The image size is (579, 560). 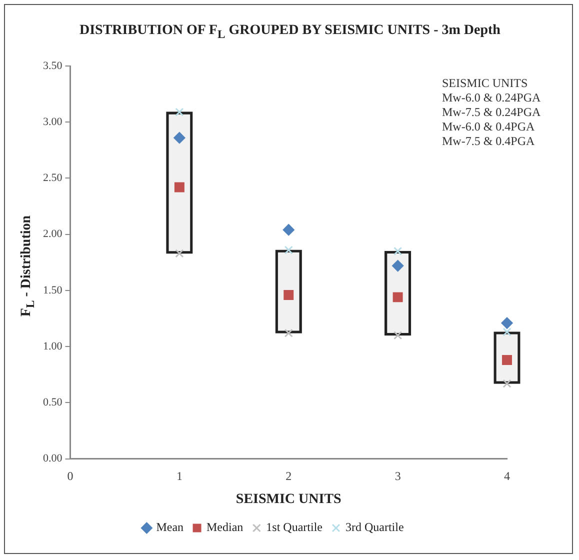 I want to click on annotation: SEISMIC UNITS, so click(x=485, y=83).